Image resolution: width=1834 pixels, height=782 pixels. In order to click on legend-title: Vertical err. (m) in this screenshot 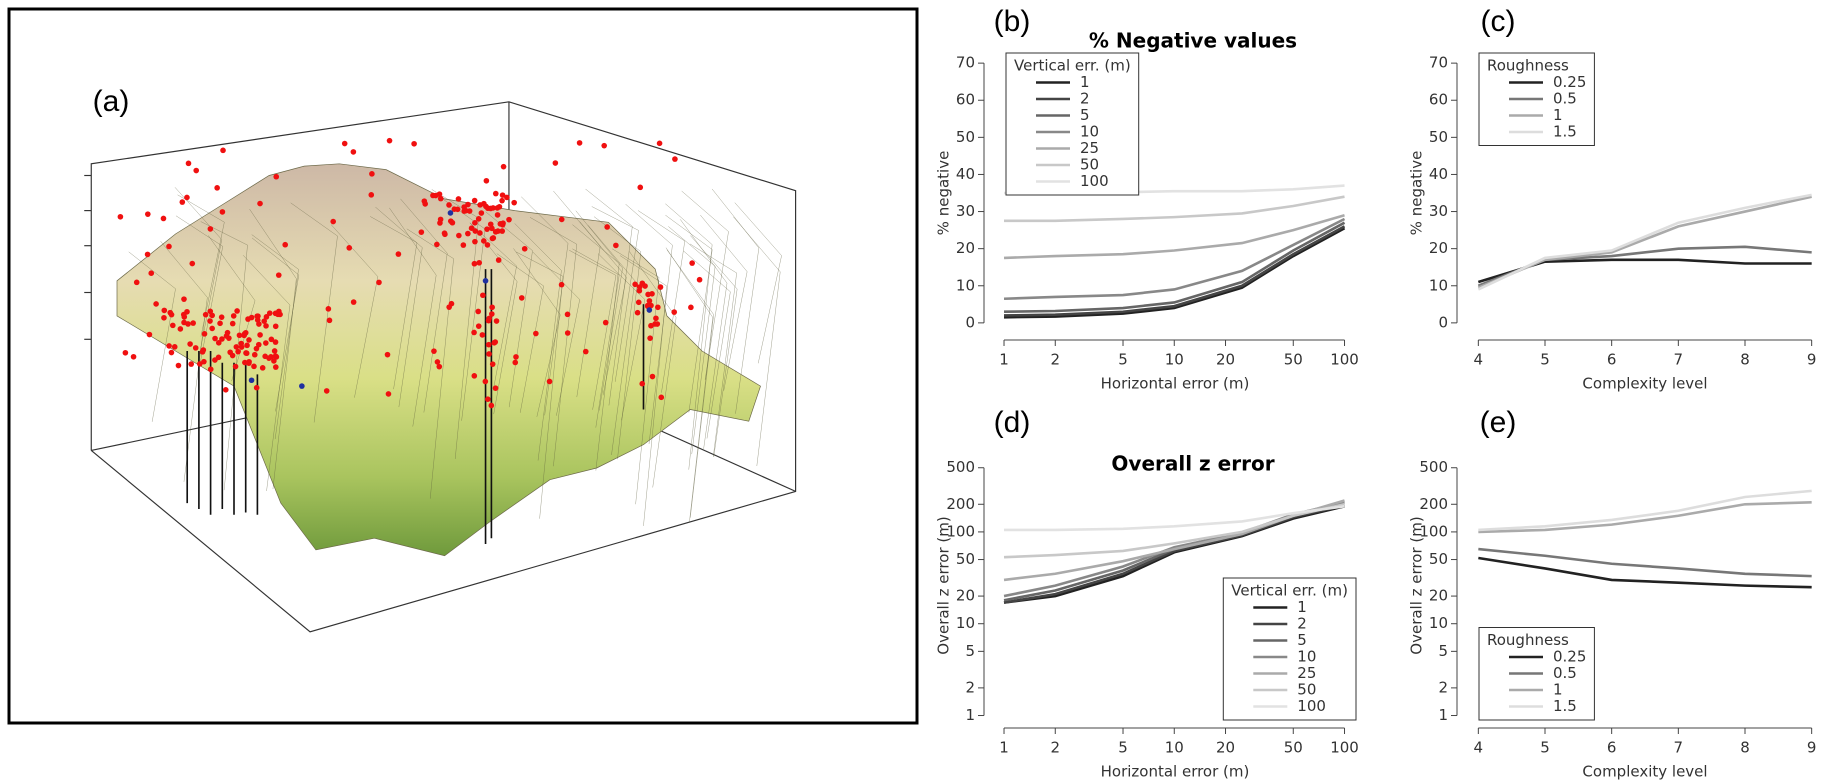, I will do `click(1072, 66)`.